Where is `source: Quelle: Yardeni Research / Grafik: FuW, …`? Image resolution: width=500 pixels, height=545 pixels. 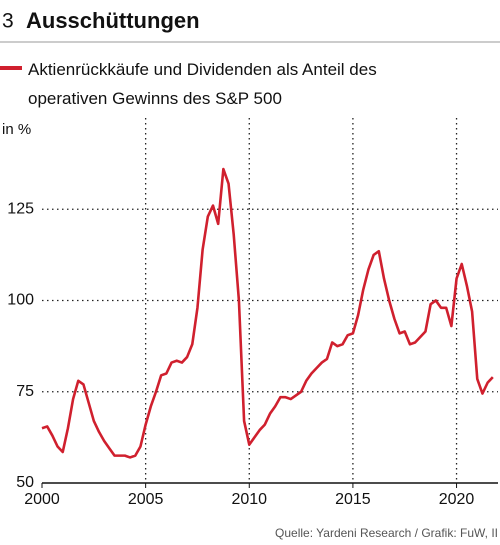 source: Quelle: Yardeni Research / Grafik: FuW, … is located at coordinates (386, 533).